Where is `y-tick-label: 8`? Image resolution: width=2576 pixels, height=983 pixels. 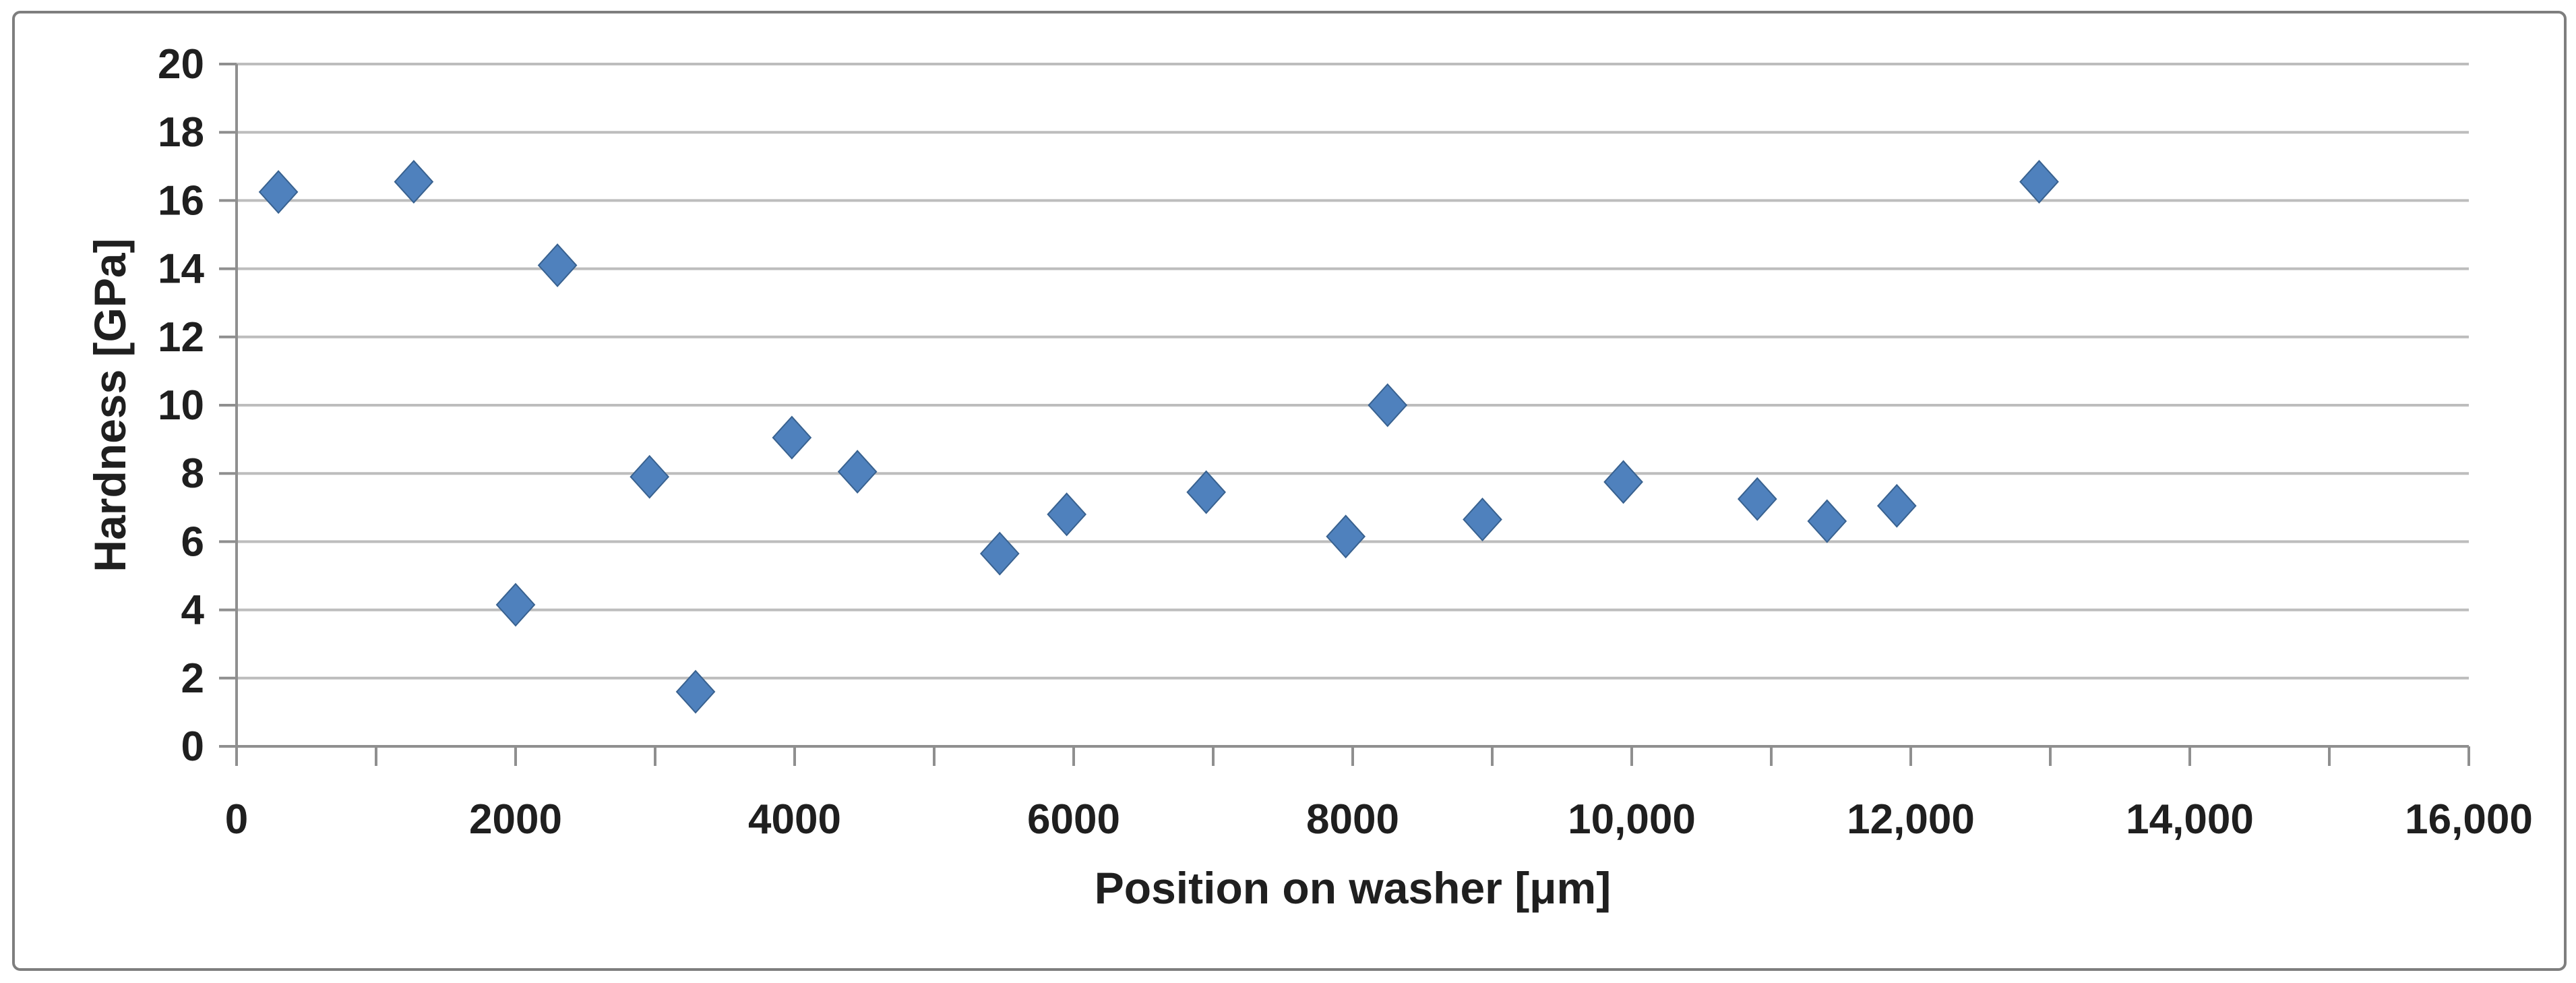
y-tick-label: 8 is located at coordinates (192, 473).